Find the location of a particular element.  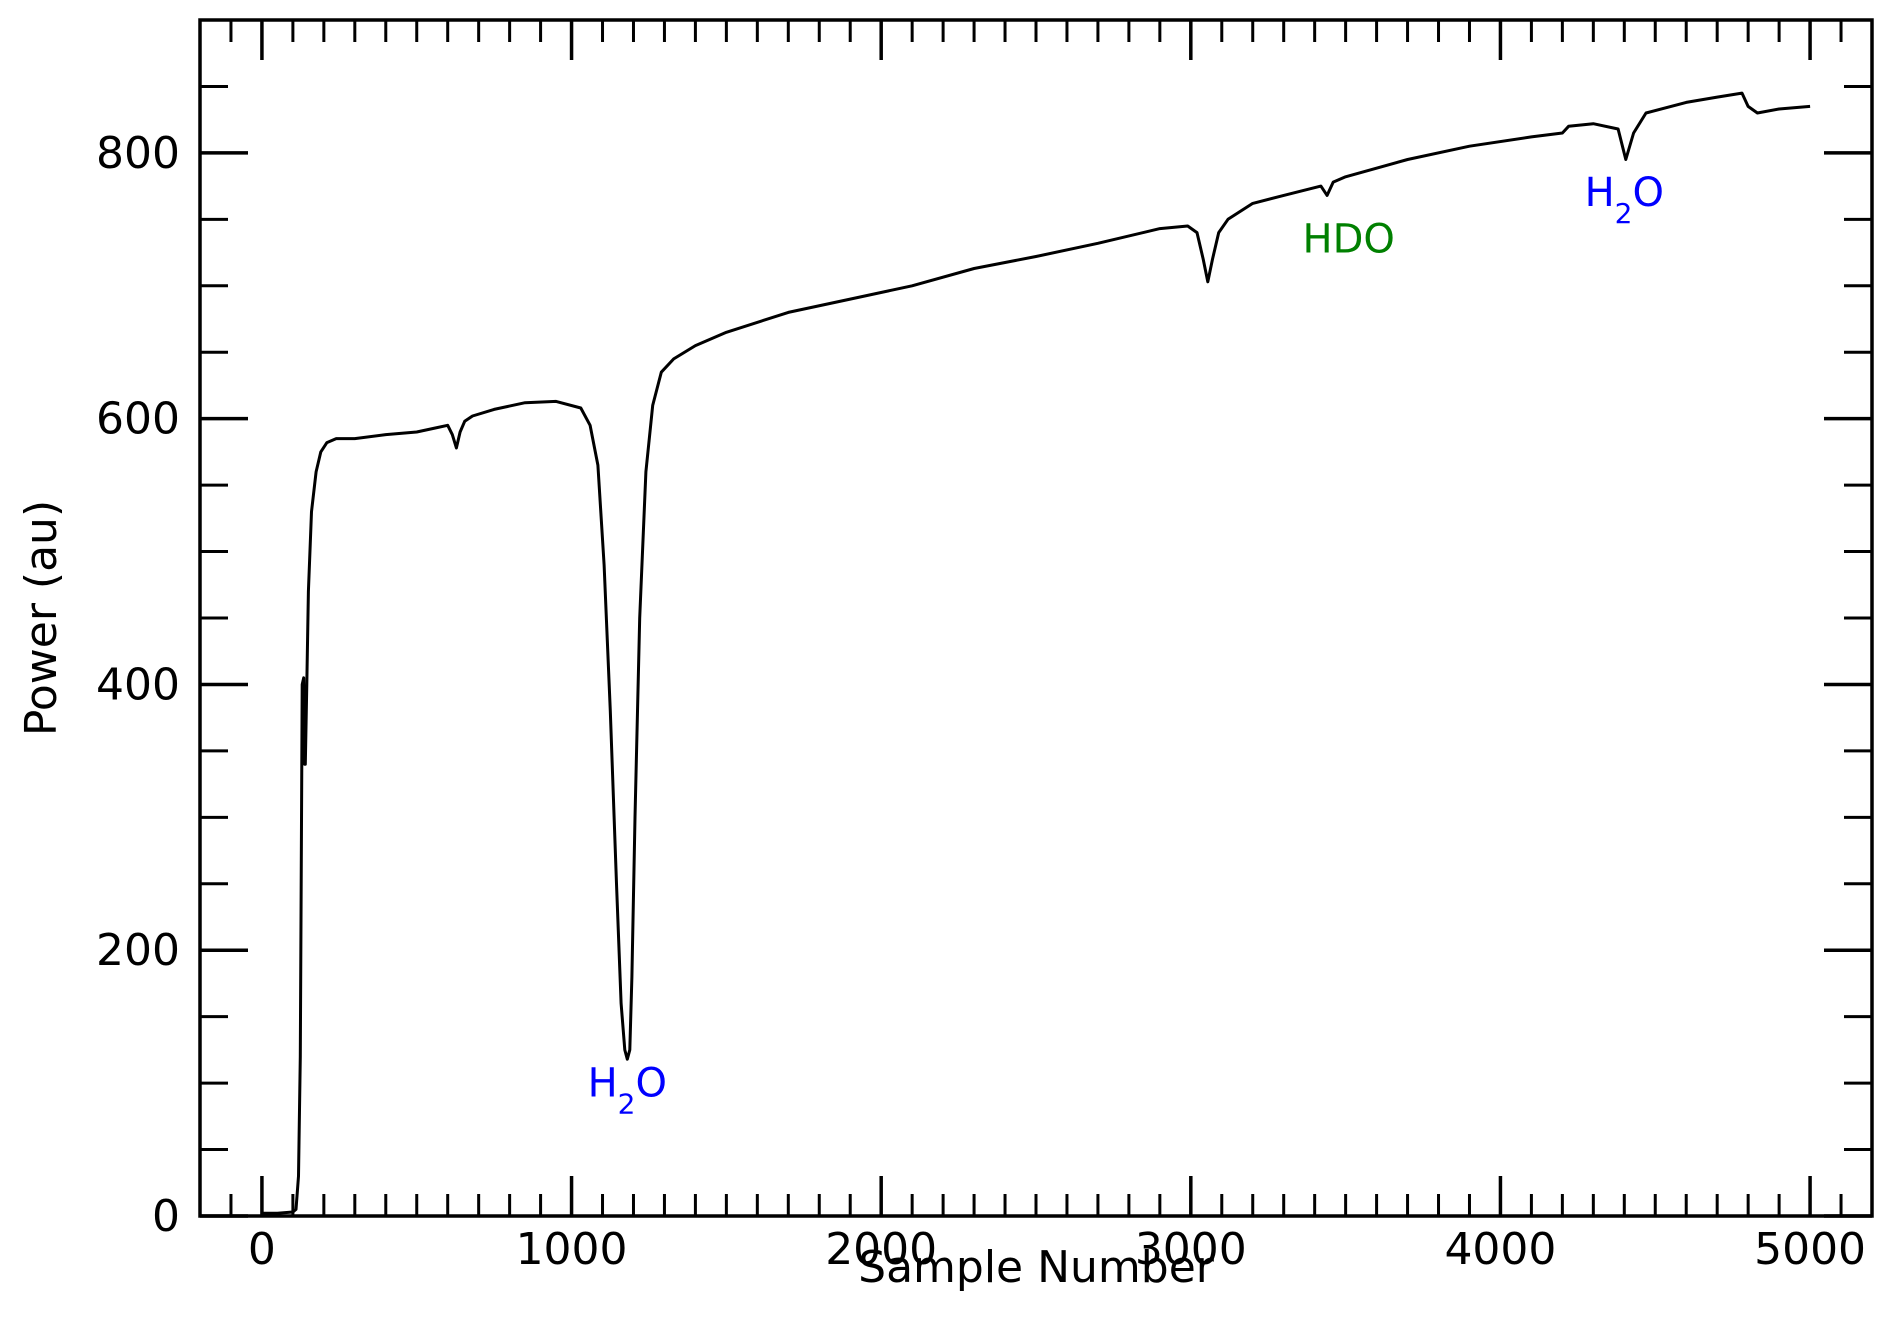

y-tick-label: 800 is located at coordinates (138, 153).